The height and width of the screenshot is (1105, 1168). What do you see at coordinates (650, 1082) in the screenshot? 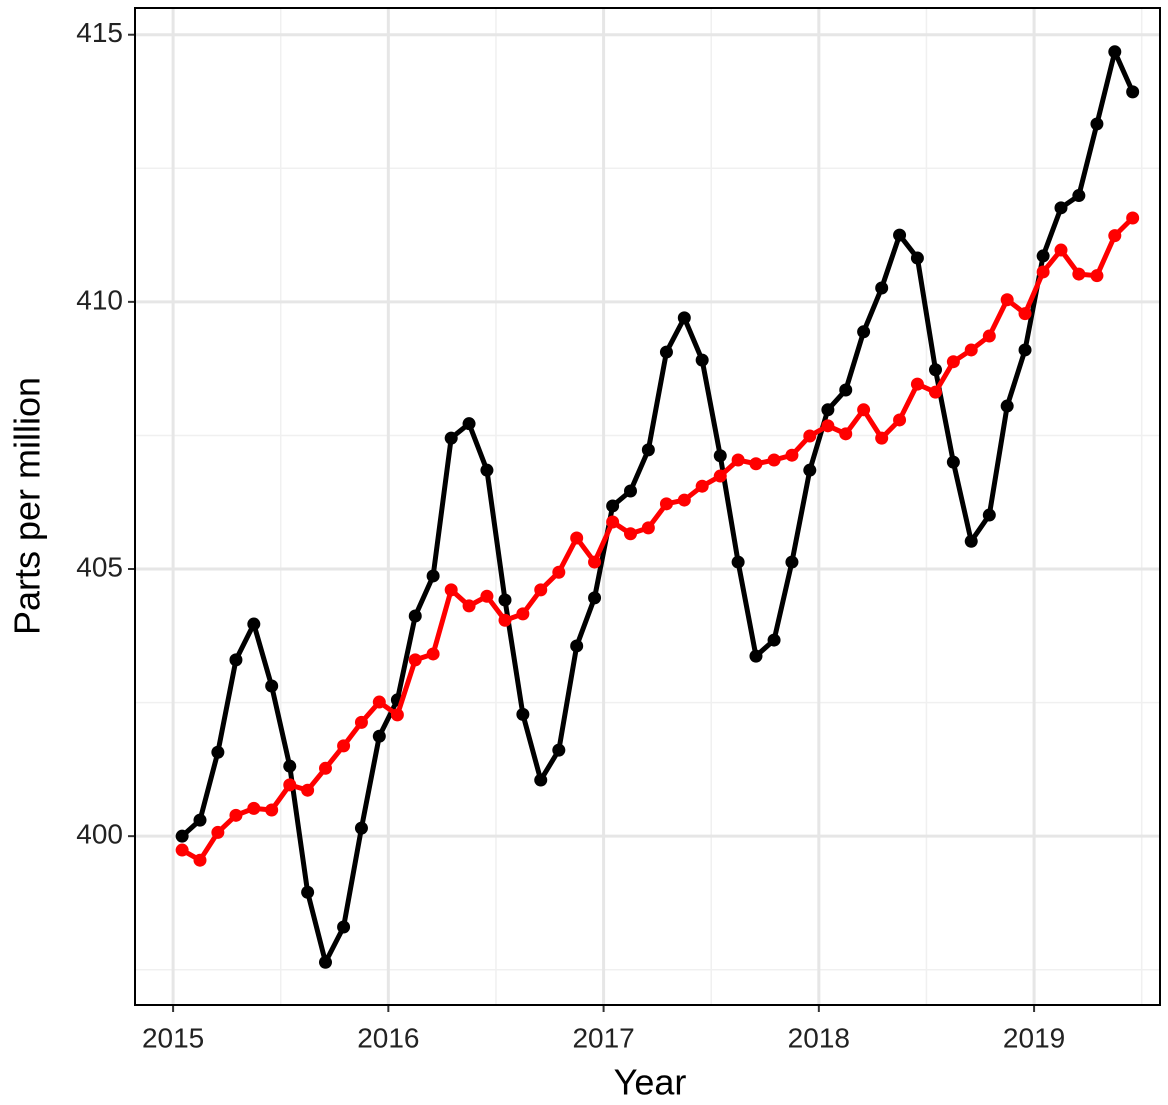
I see `x-axis-title: Year` at bounding box center [650, 1082].